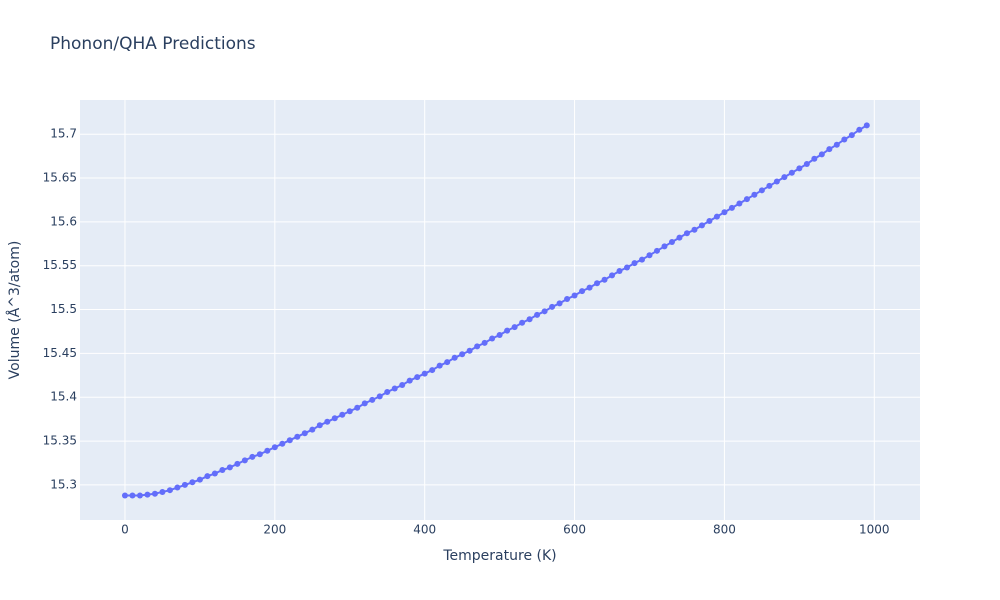 Image resolution: width=1000 pixels, height=600 pixels. What do you see at coordinates (574, 530) in the screenshot?
I see `x-tick-label: 600` at bounding box center [574, 530].